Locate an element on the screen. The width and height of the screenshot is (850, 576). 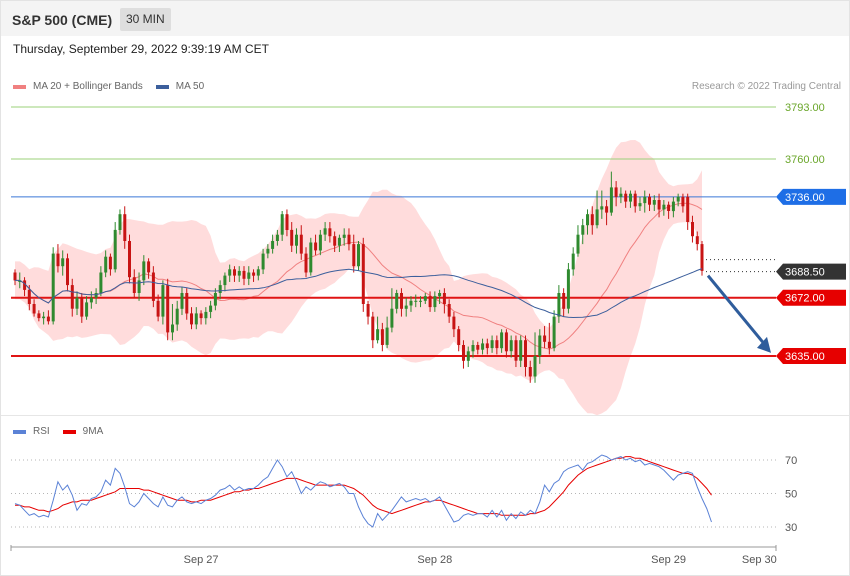
level-label-3635.00: 3635.00 is located at coordinates (805, 357).